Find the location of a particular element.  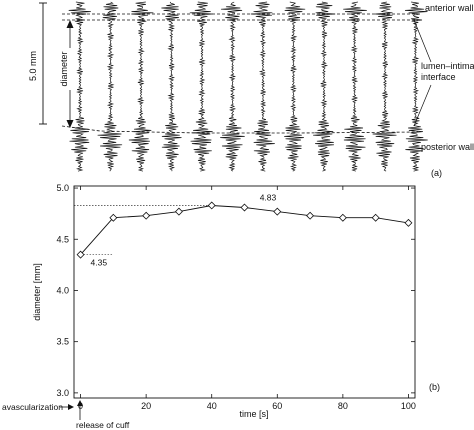

avascularization-label: avascularization is located at coordinates (32, 407).